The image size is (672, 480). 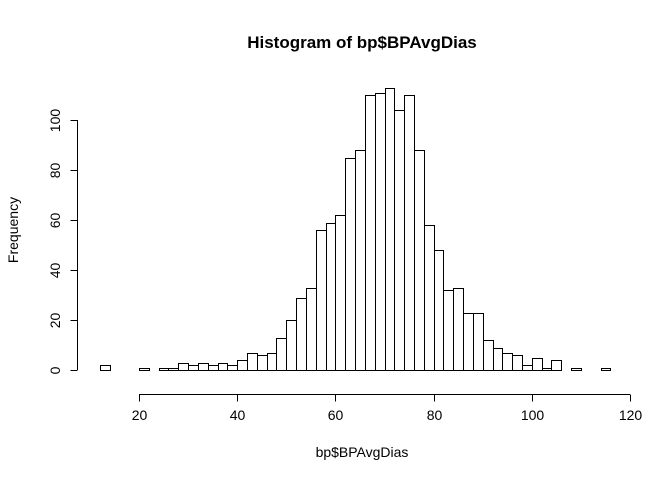 I want to click on y-tick-label: 20, so click(x=55, y=321).